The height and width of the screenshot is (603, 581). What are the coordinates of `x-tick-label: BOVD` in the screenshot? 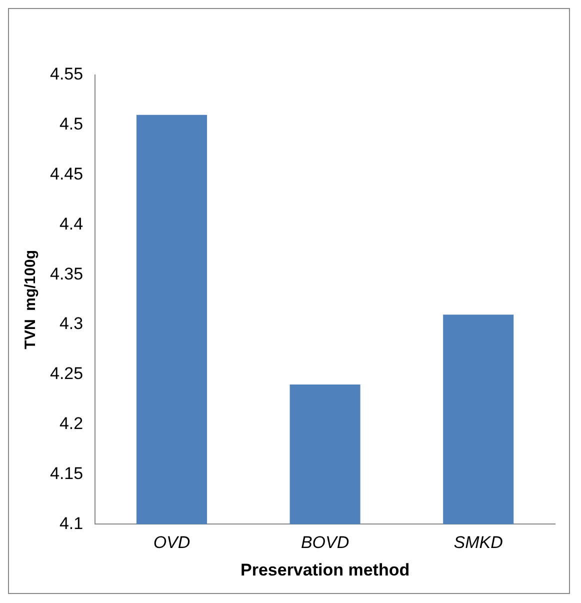 It's located at (325, 542).